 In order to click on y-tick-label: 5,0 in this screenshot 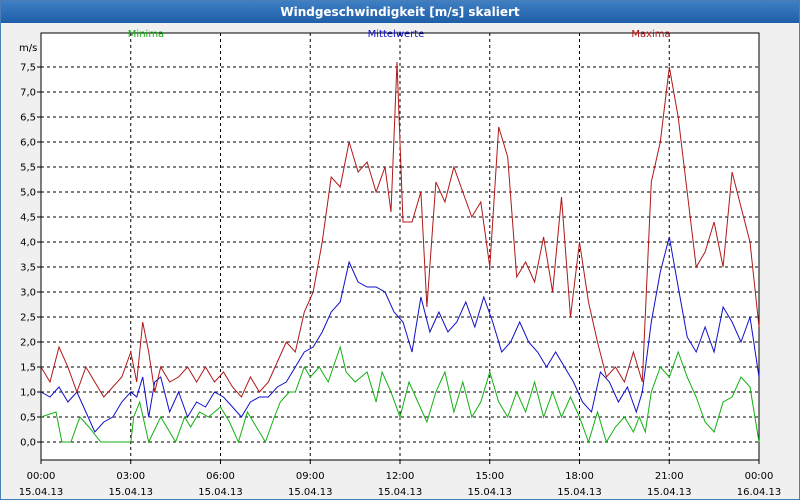, I will do `click(28, 193)`.